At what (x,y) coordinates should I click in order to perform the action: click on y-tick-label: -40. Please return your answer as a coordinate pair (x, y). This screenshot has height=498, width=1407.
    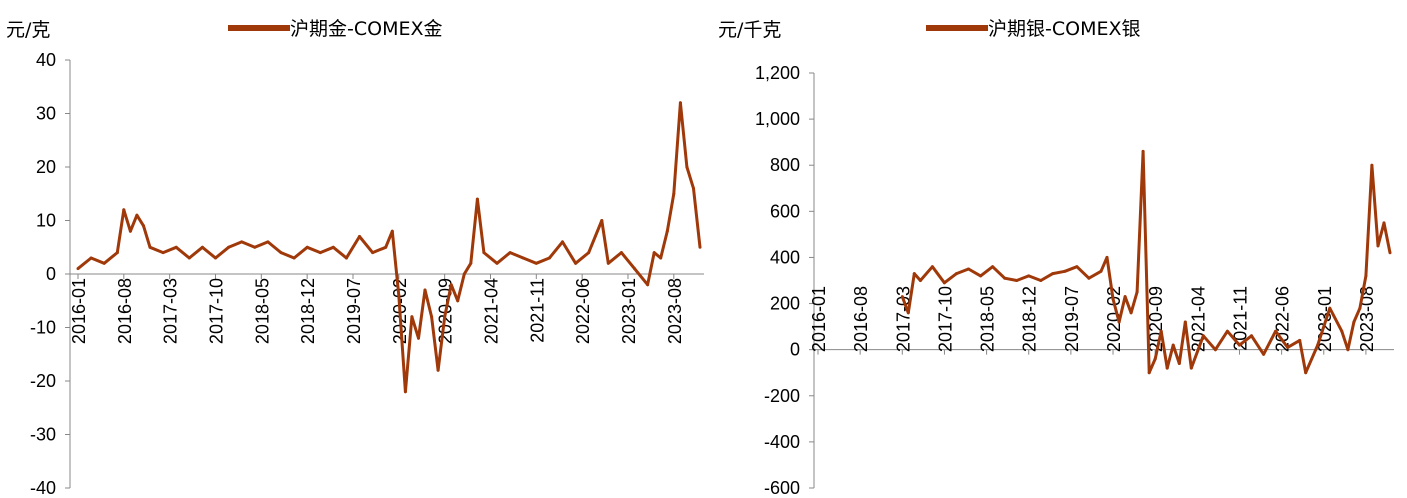
    Looking at the image, I should click on (43, 488).